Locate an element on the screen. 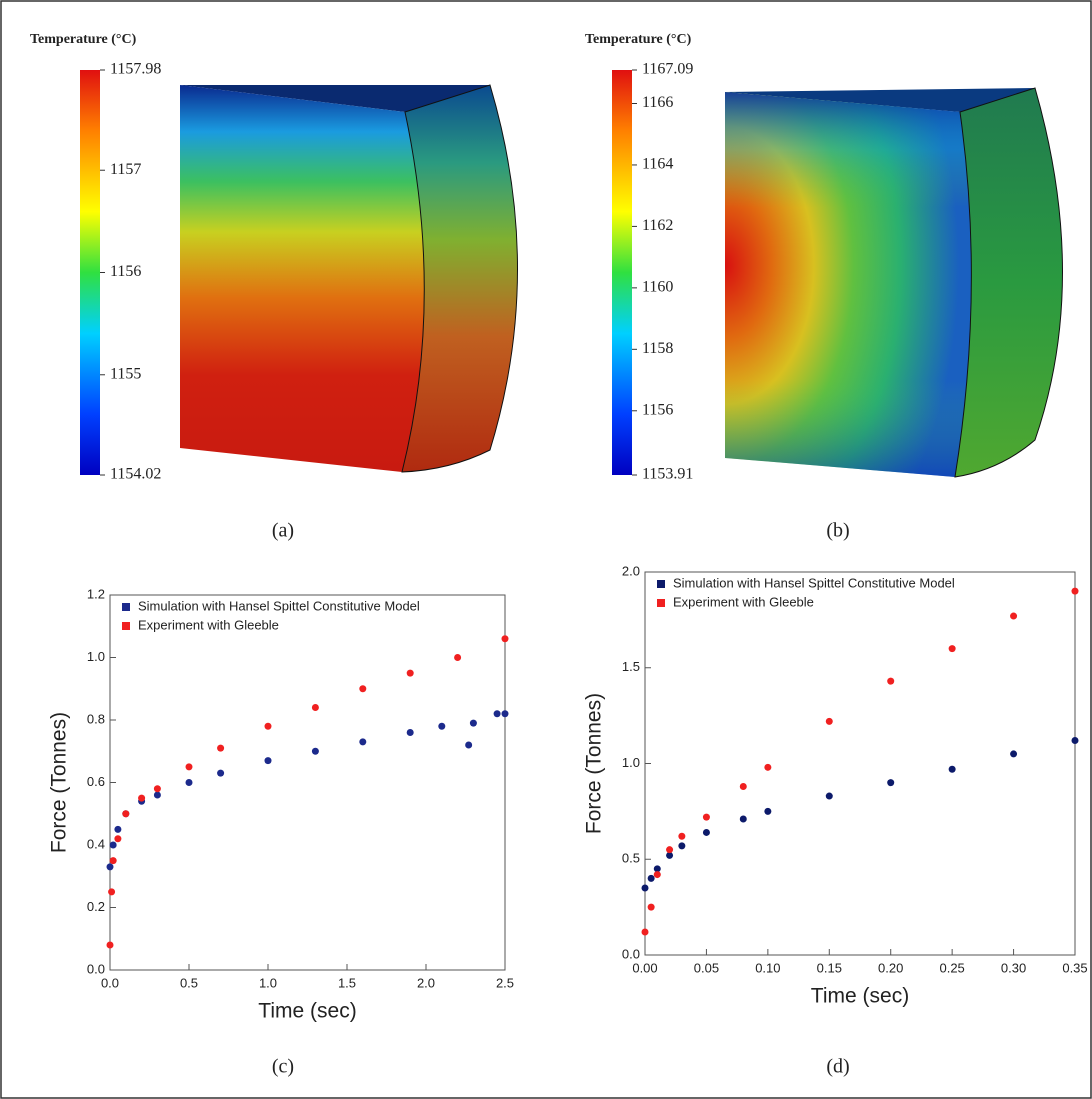  x-tick-label: 2.5 is located at coordinates (505, 982).